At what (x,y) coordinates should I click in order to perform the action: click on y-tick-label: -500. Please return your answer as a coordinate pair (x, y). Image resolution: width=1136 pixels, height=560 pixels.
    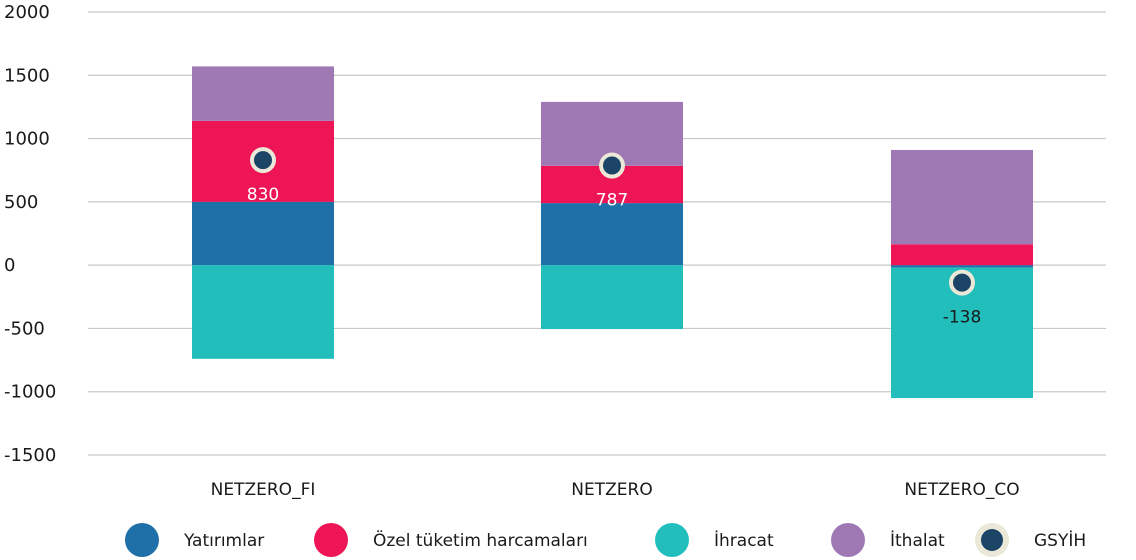
    Looking at the image, I should click on (24, 328).